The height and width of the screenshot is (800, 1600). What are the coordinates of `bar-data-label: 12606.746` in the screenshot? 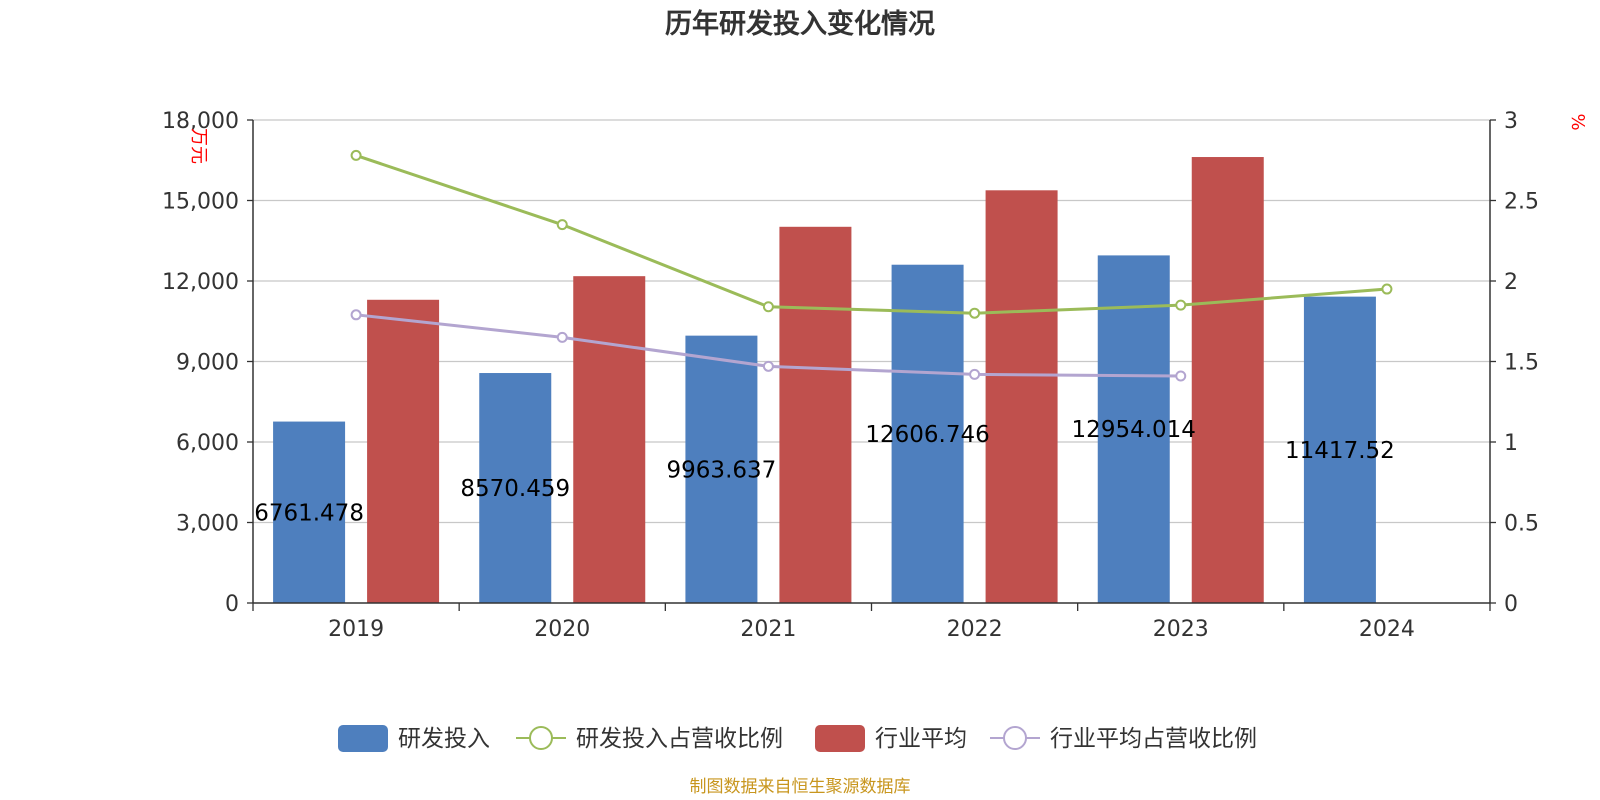 It's located at (927, 435).